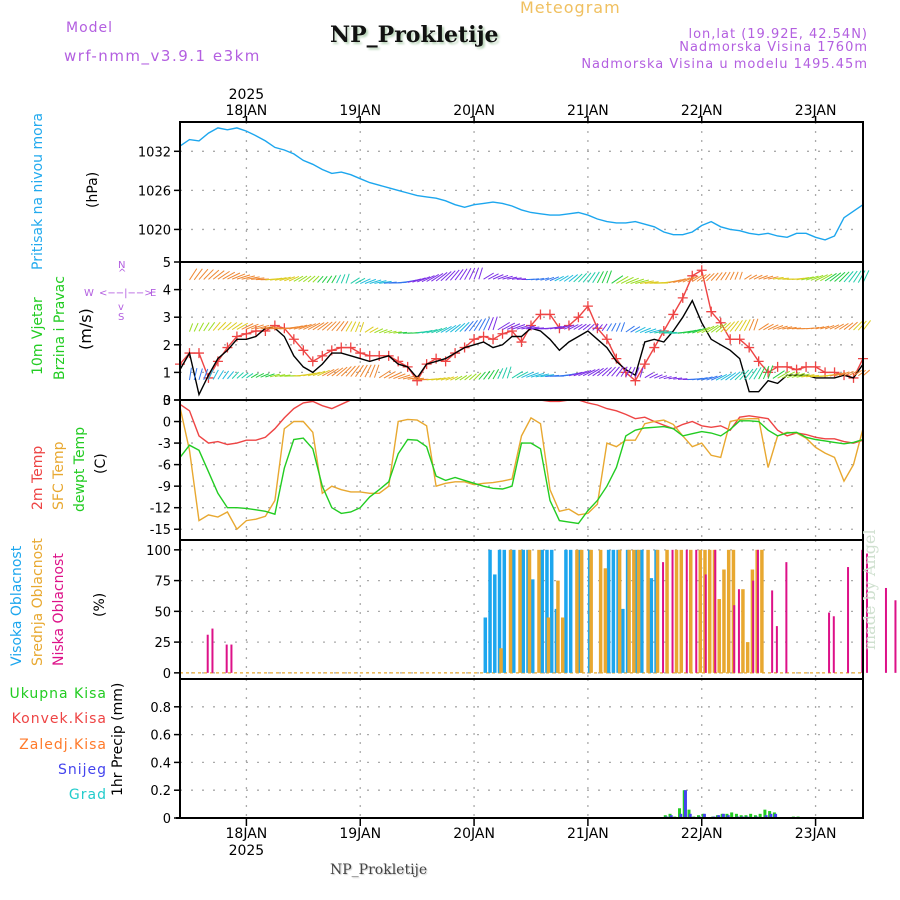 This screenshot has width=900, height=900. What do you see at coordinates (778, 34) in the screenshot?
I see `location-coordinates: lon,lat (19.92E, 42.54N)` at bounding box center [778, 34].